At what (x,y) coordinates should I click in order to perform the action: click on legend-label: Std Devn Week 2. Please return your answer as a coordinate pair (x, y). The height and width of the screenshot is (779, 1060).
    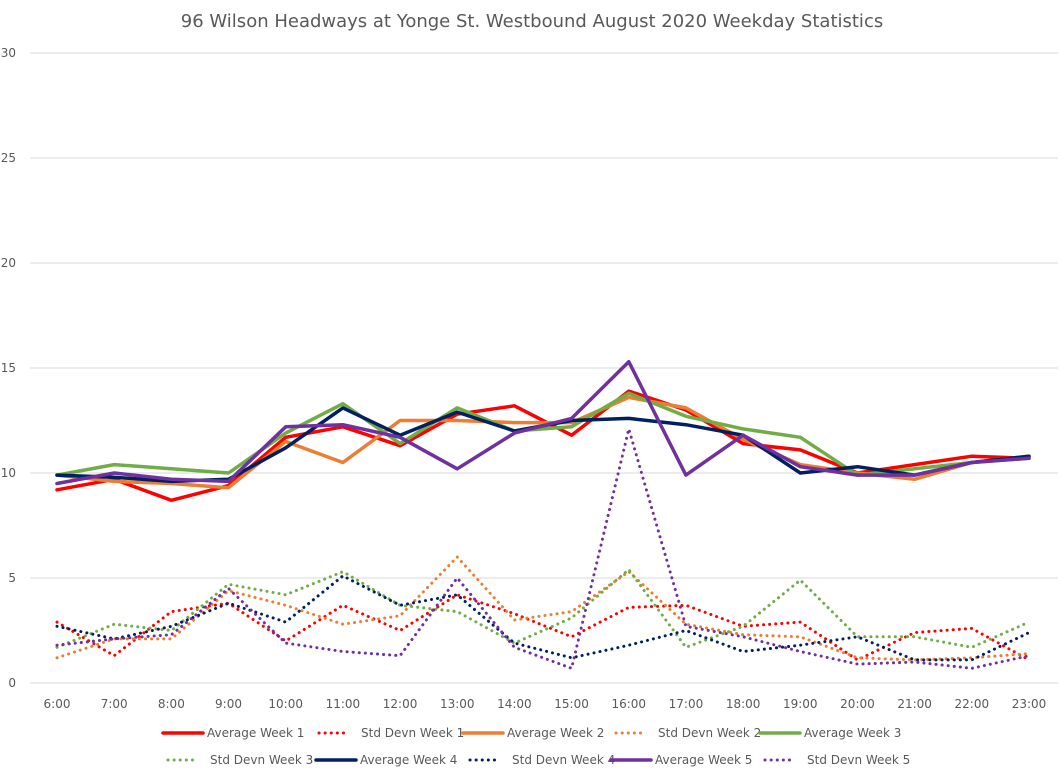
    Looking at the image, I should click on (709, 733).